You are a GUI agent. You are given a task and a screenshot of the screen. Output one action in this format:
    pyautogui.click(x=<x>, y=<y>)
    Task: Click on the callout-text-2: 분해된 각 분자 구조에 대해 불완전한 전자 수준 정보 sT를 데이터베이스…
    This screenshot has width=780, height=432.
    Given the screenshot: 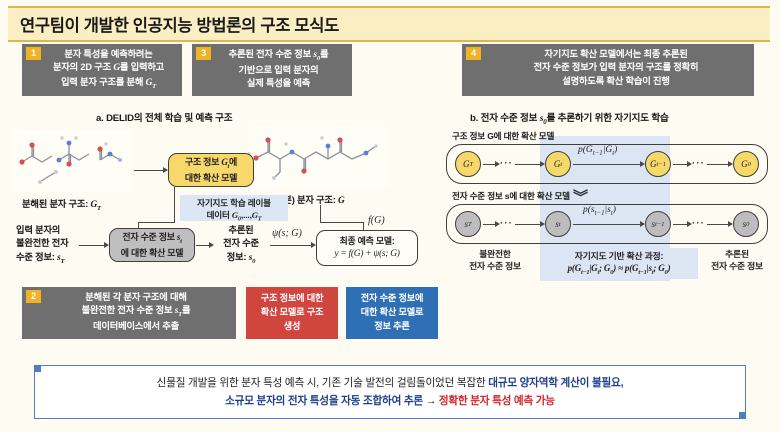 What is the action you would take?
    pyautogui.click(x=129, y=312)
    